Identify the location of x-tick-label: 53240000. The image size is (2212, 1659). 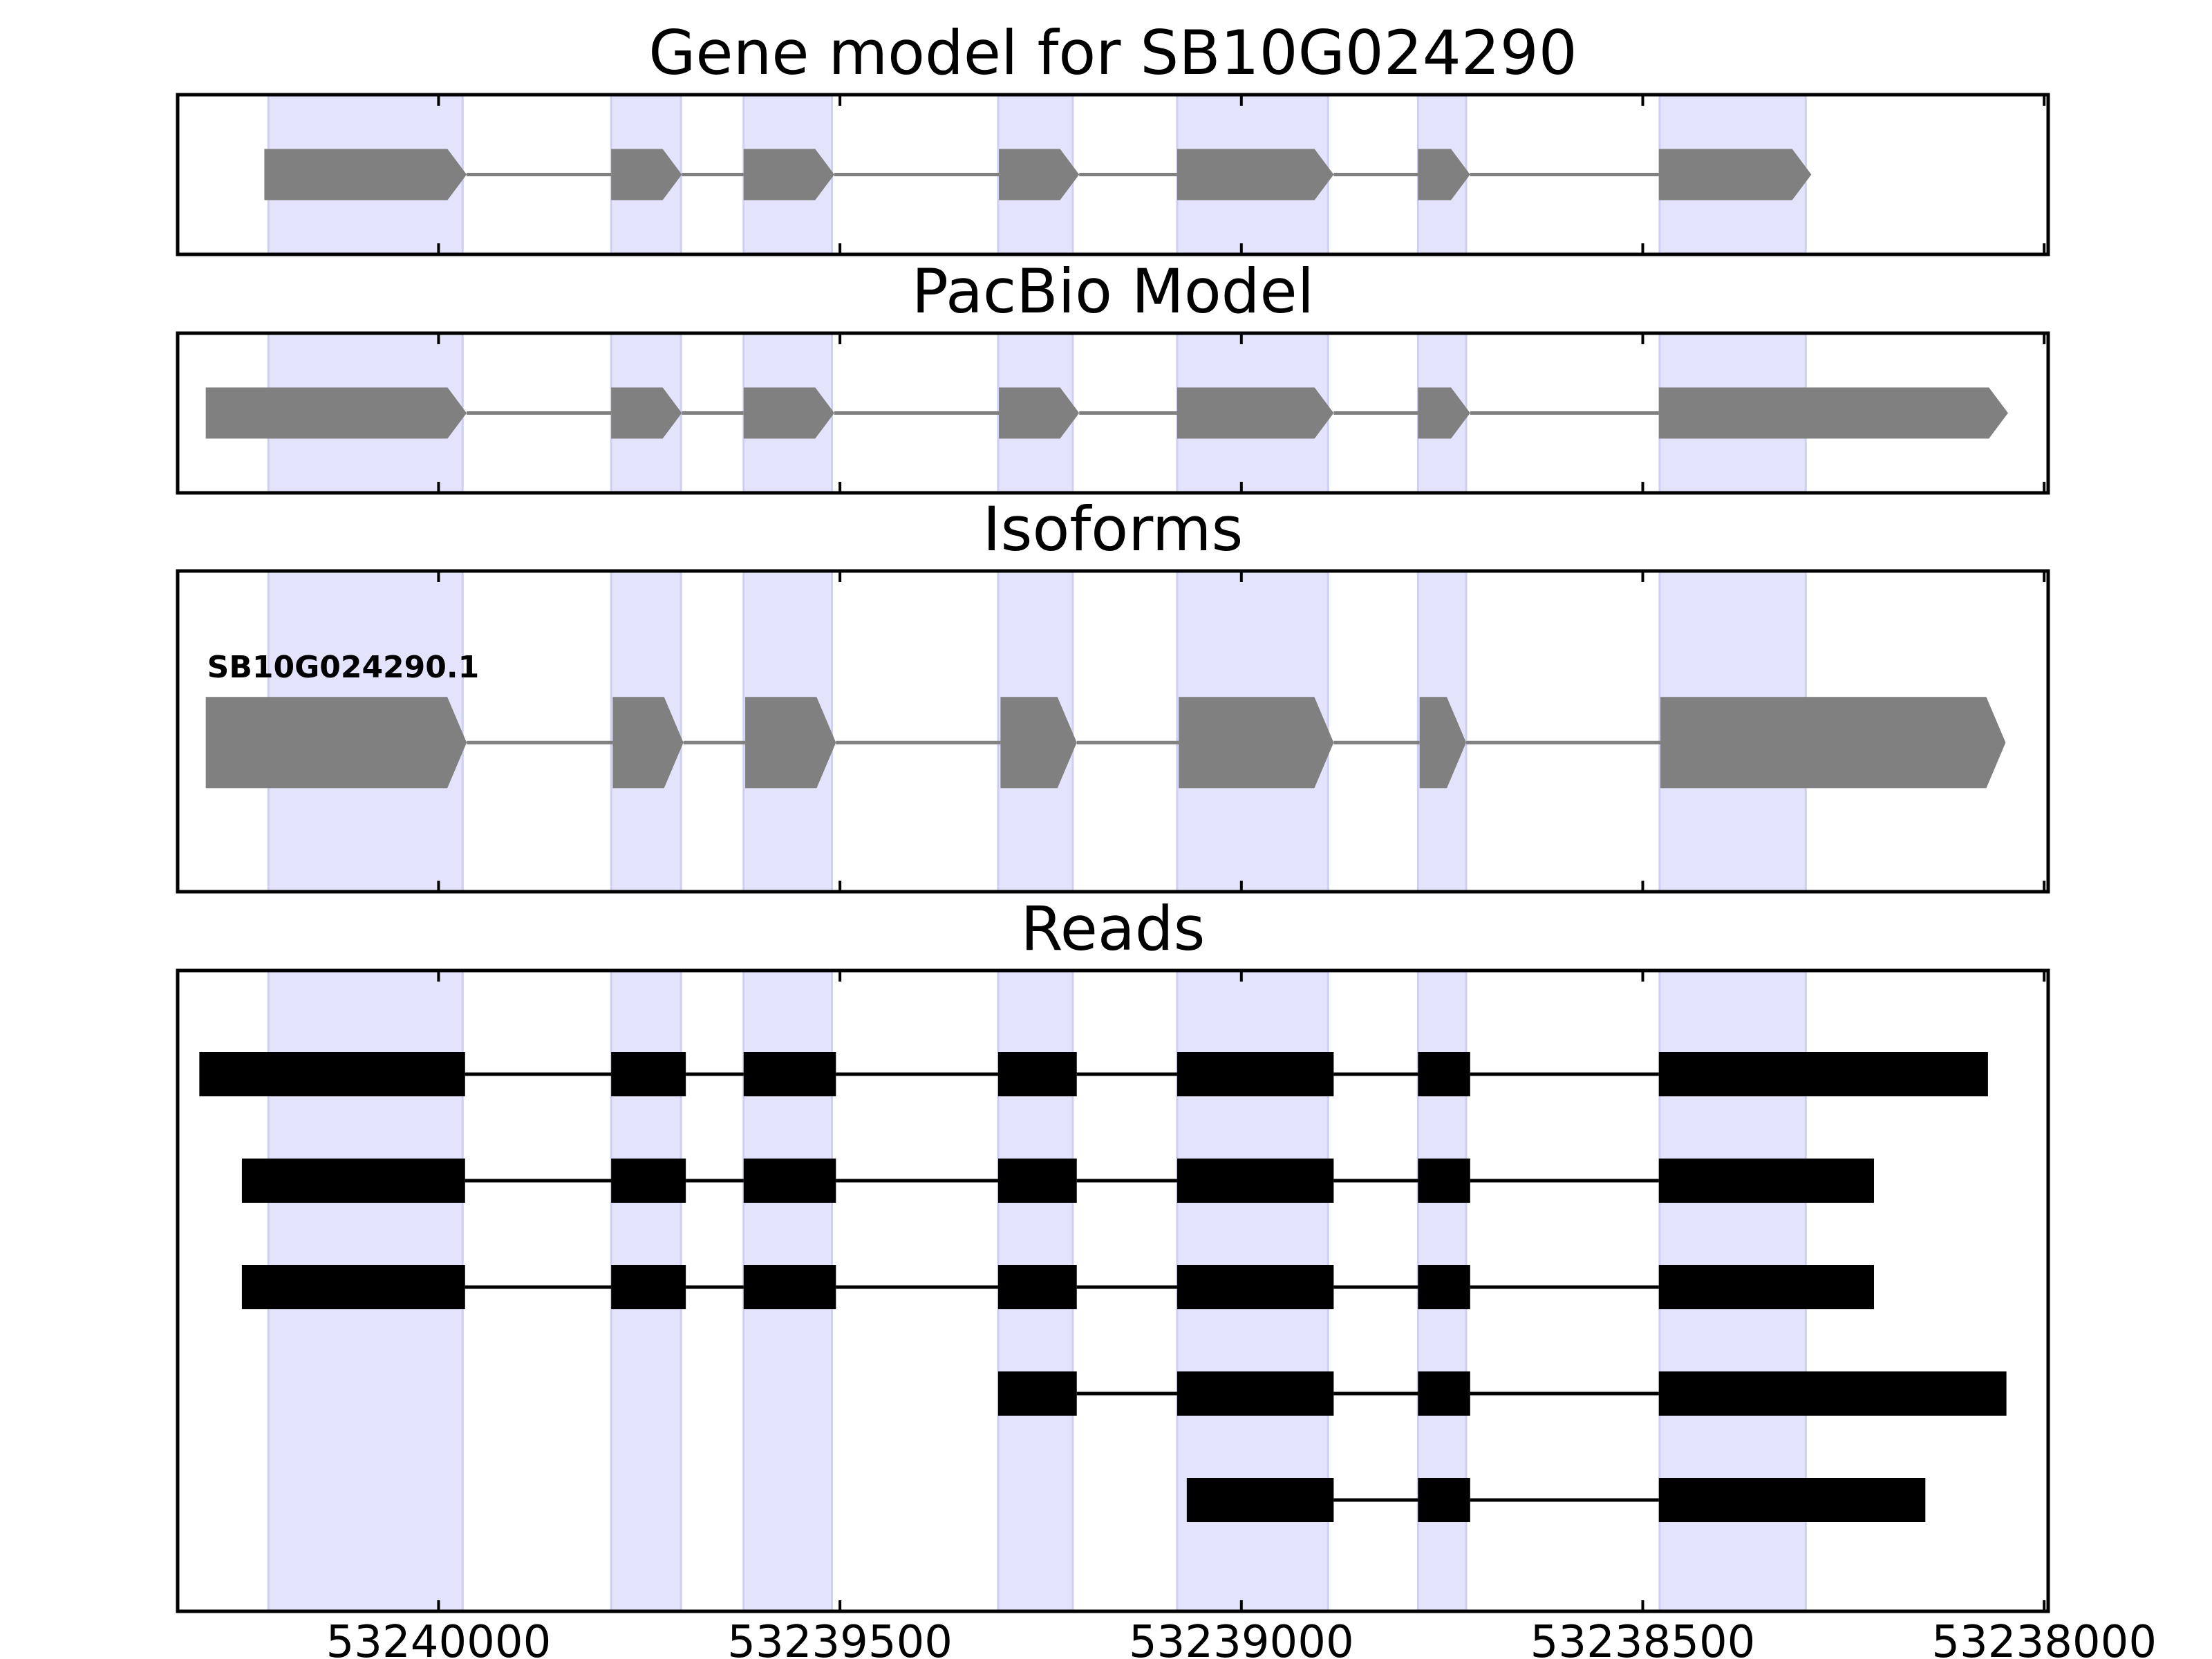
(439, 1638).